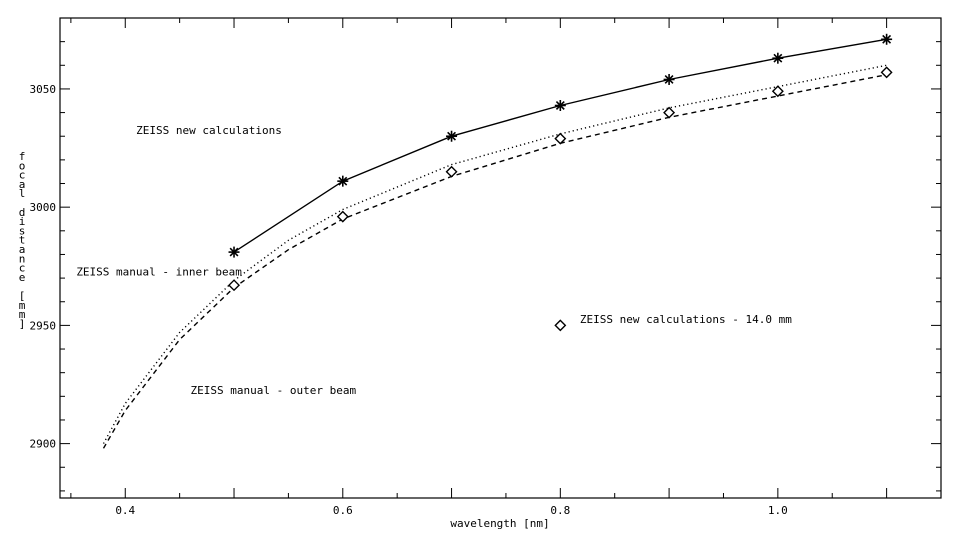  I want to click on x-tick-label: 0.4, so click(125, 510).